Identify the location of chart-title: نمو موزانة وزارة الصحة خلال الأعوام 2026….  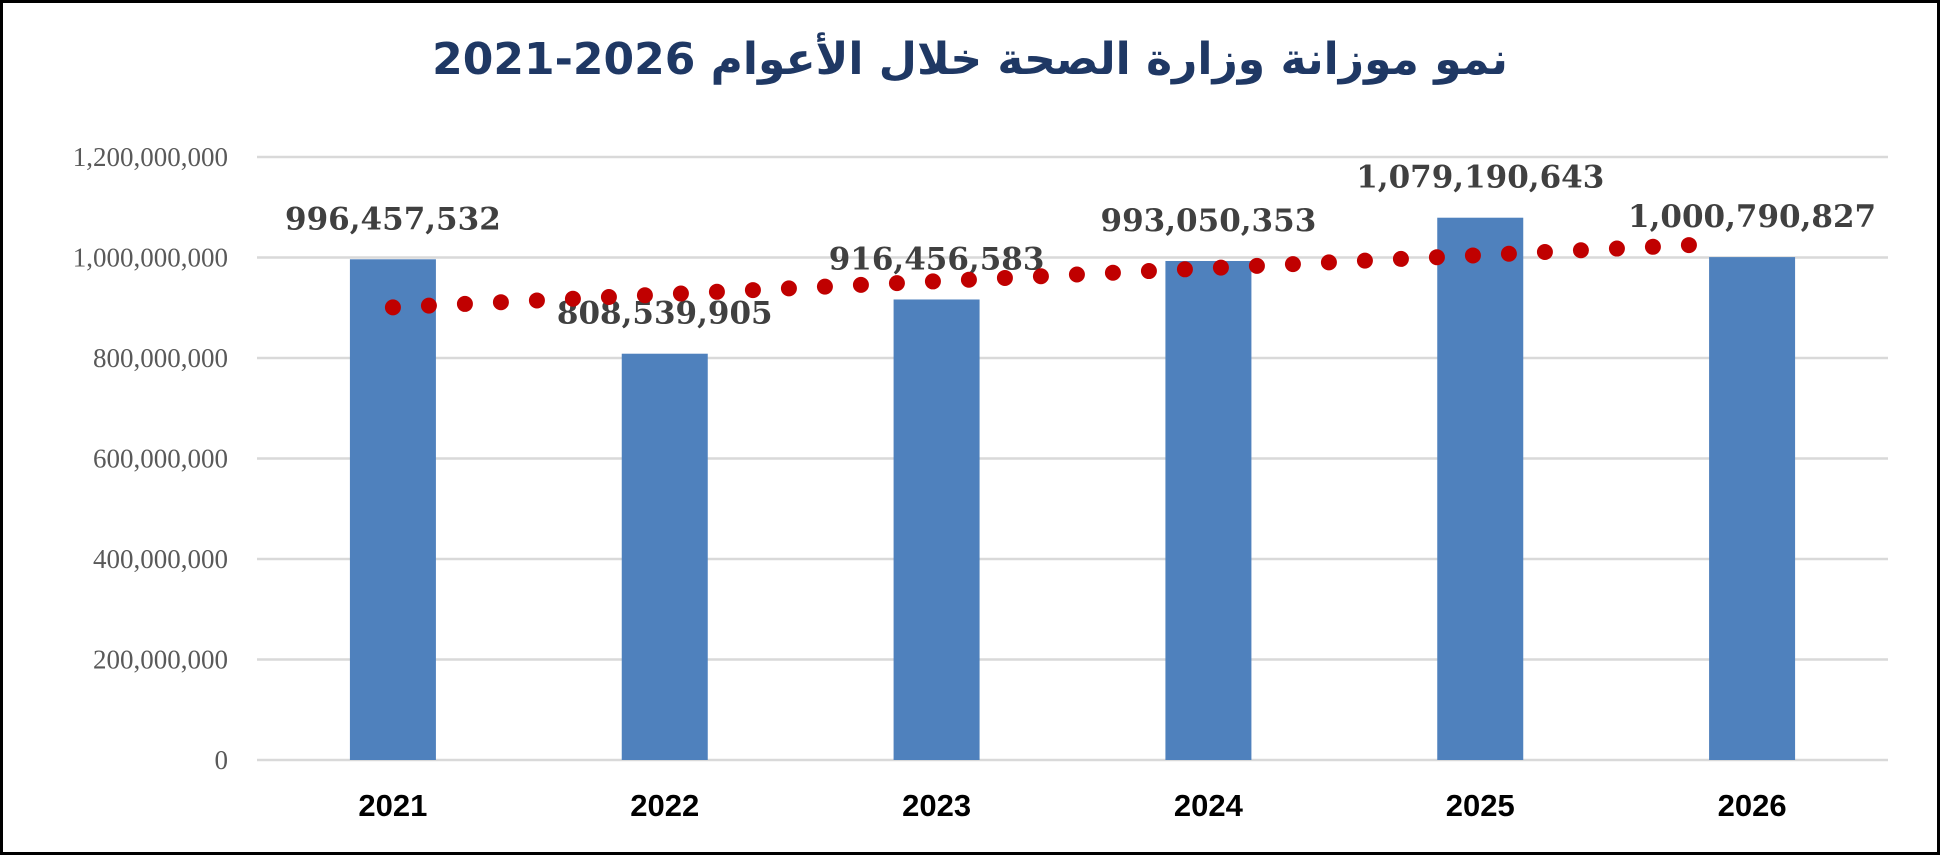
(970, 59).